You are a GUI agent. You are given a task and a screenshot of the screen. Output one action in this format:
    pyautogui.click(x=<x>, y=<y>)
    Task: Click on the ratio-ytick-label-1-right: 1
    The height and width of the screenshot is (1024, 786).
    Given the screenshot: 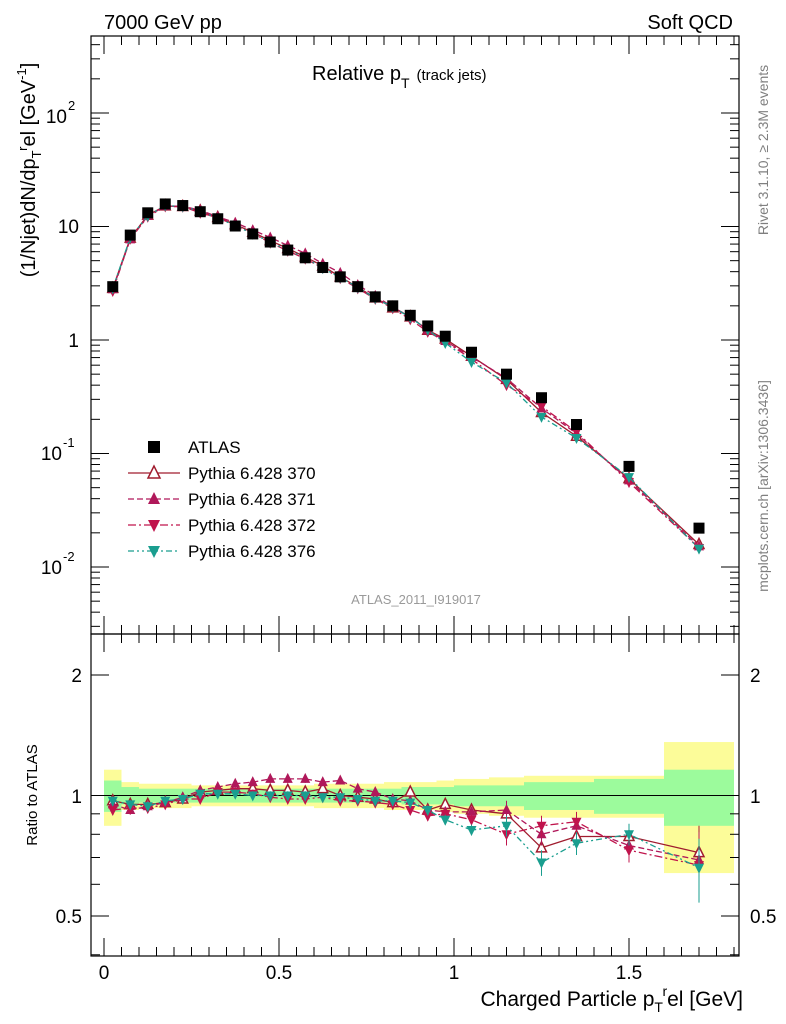 What is the action you would take?
    pyautogui.click(x=755, y=797)
    